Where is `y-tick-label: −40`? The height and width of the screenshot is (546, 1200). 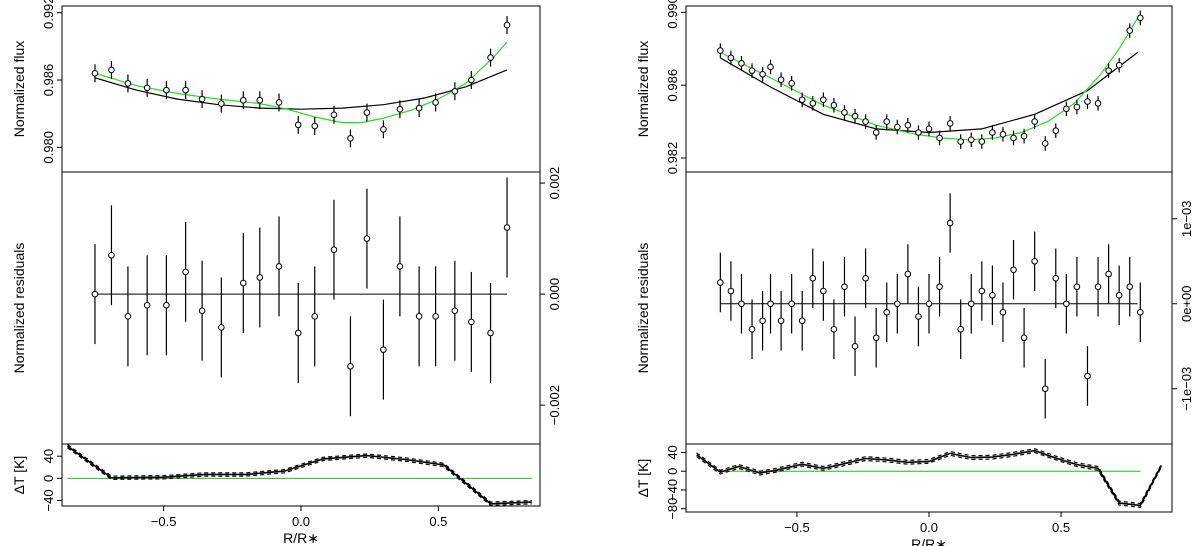
y-tick-label: −40 is located at coordinates (48, 500).